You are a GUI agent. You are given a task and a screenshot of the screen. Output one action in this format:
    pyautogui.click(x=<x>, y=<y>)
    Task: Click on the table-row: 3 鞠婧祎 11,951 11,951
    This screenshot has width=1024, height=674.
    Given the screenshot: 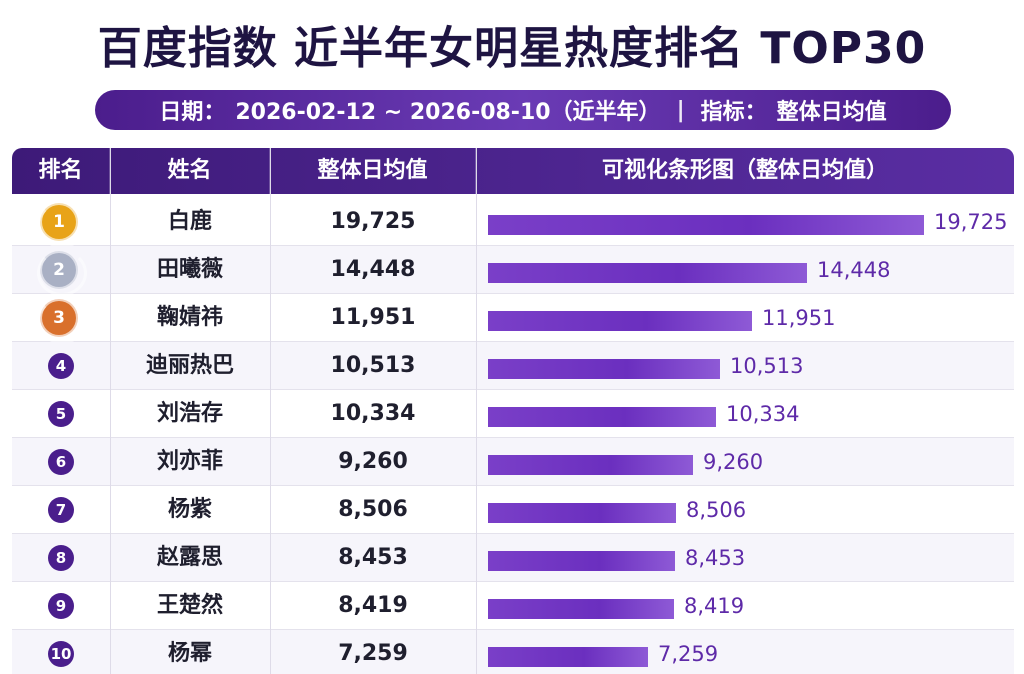 What is the action you would take?
    pyautogui.click(x=513, y=319)
    